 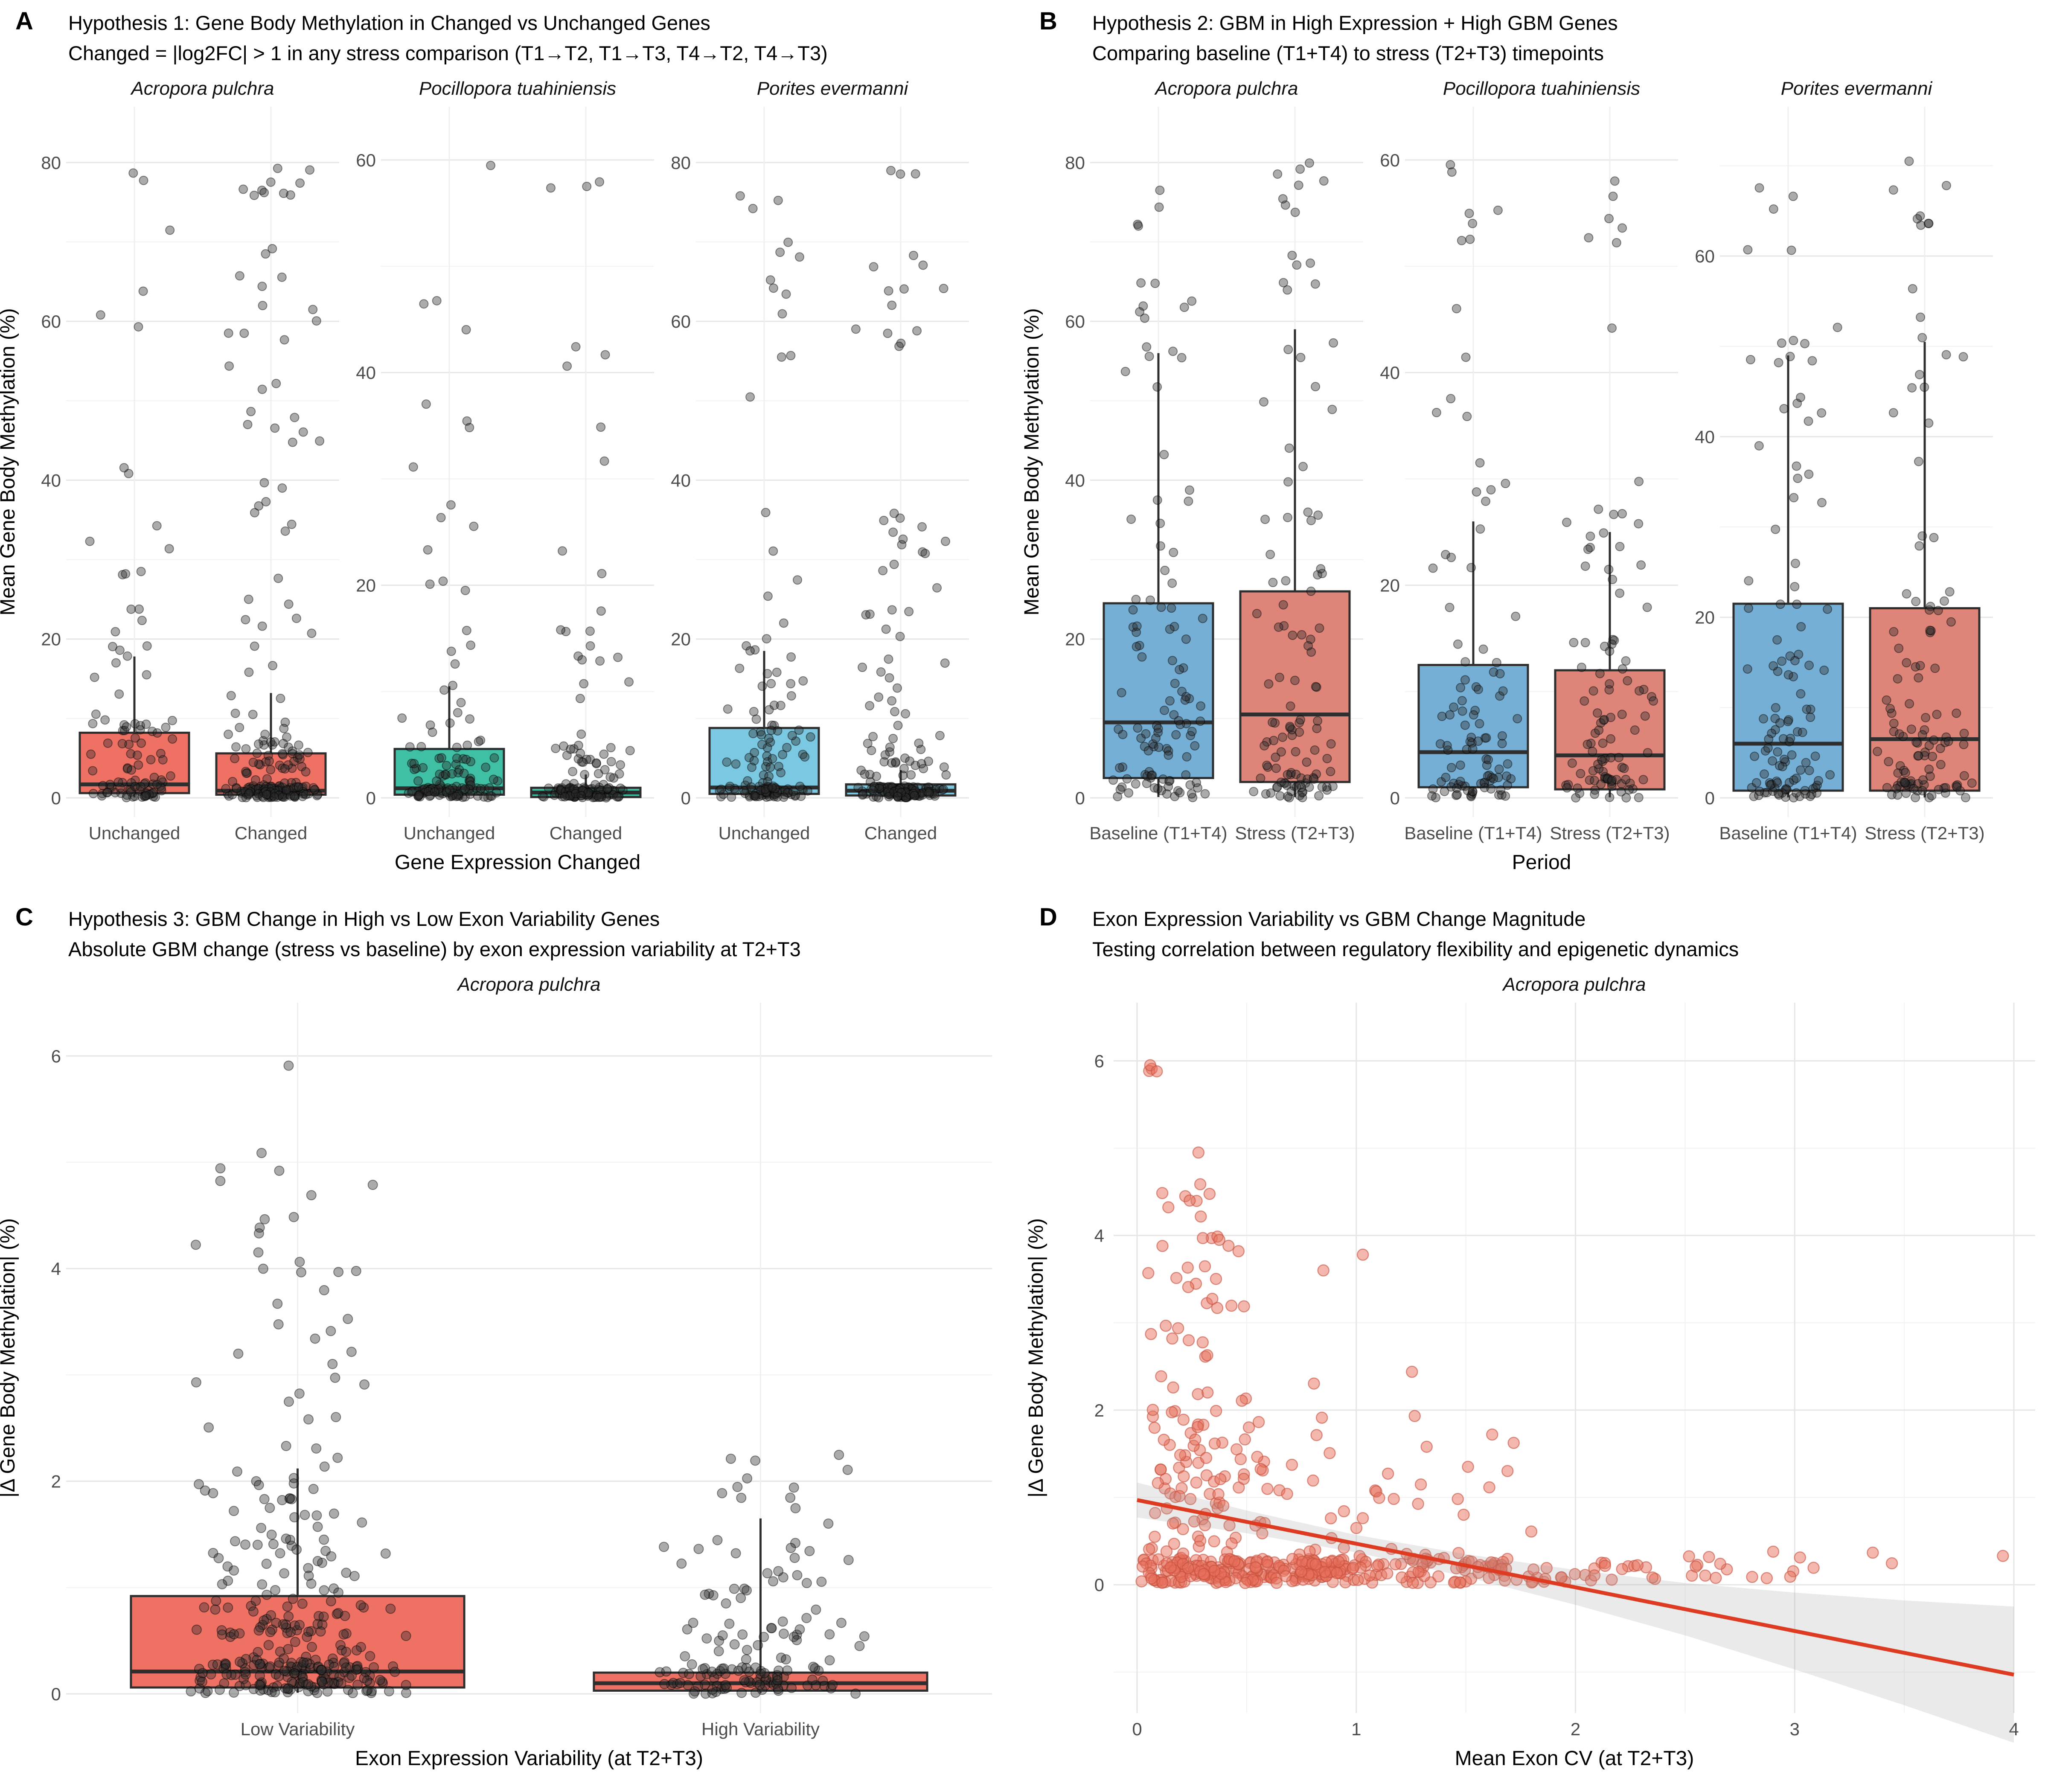 I want to click on confidence-band, so click(x=1575, y=1612).